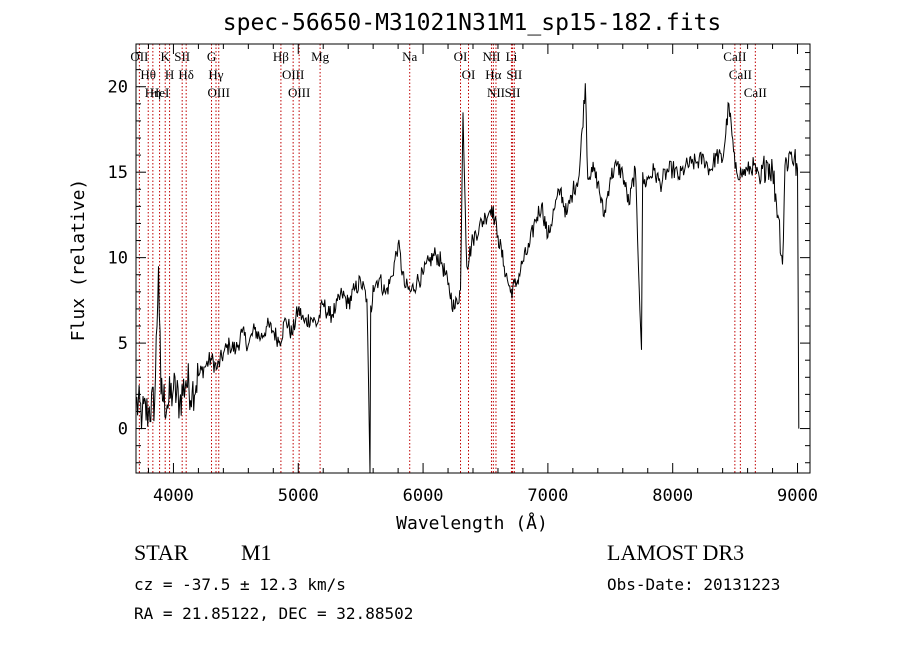 The image size is (900, 649). What do you see at coordinates (493, 74) in the screenshot?
I see `spectral-line-label: Hα` at bounding box center [493, 74].